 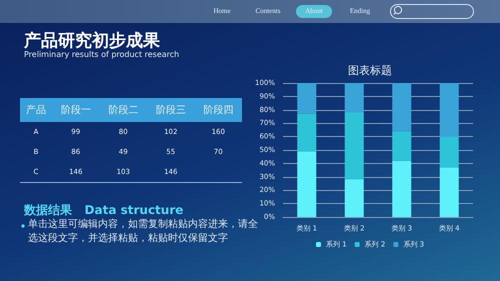 I want to click on legend-title: 产品, so click(x=36, y=111).